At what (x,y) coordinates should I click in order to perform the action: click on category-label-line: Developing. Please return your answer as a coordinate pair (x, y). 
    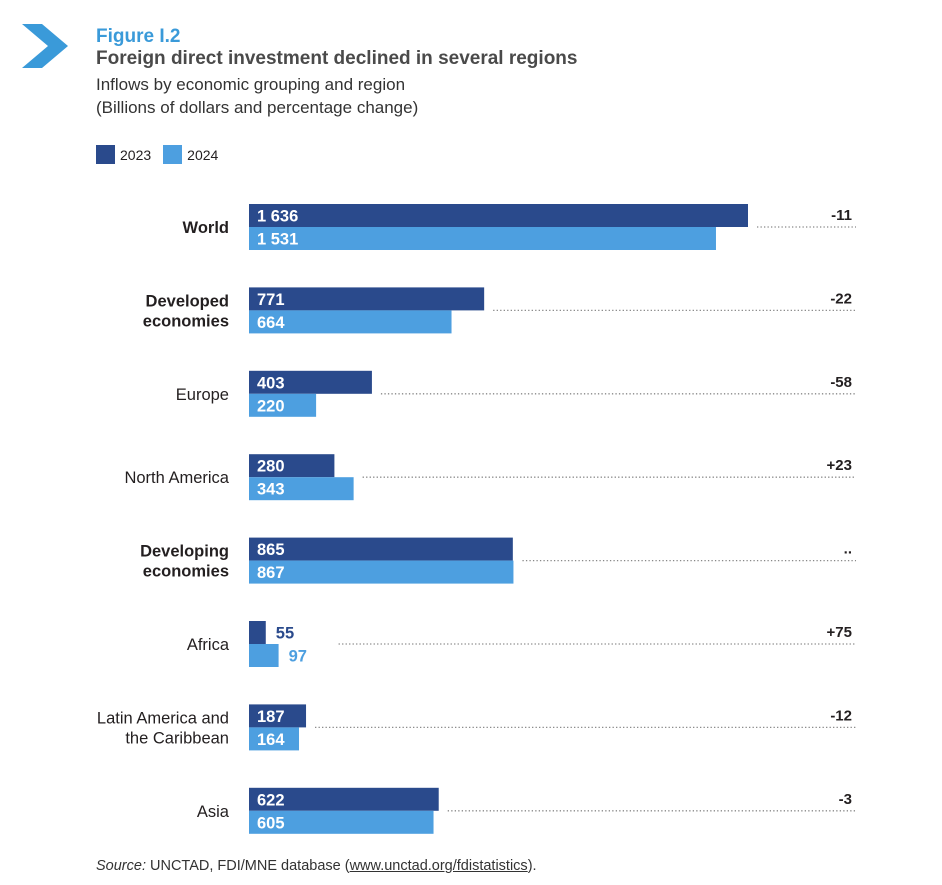
    Looking at the image, I should click on (184, 552).